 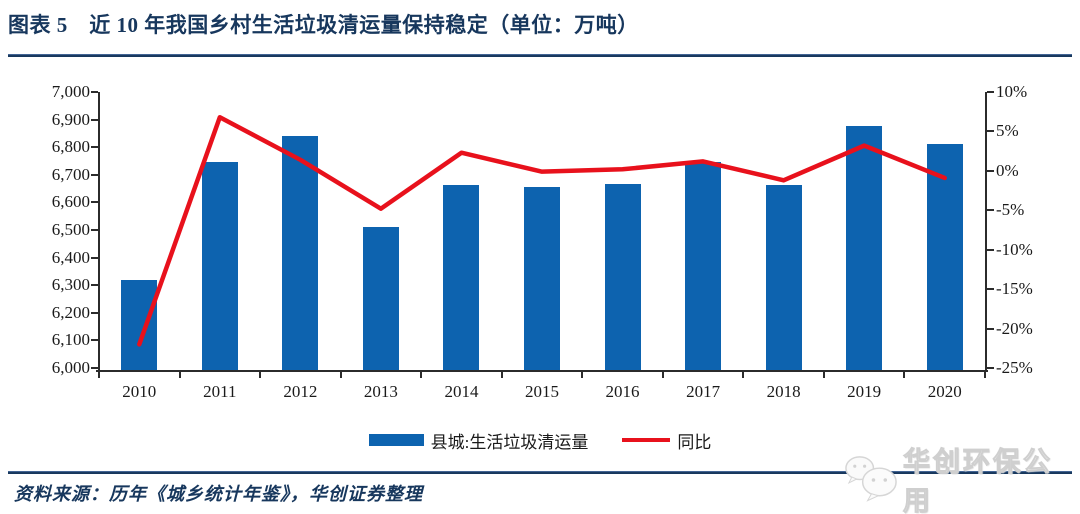 I want to click on right-axis-tick-label: -15%, so click(x=1014, y=289).